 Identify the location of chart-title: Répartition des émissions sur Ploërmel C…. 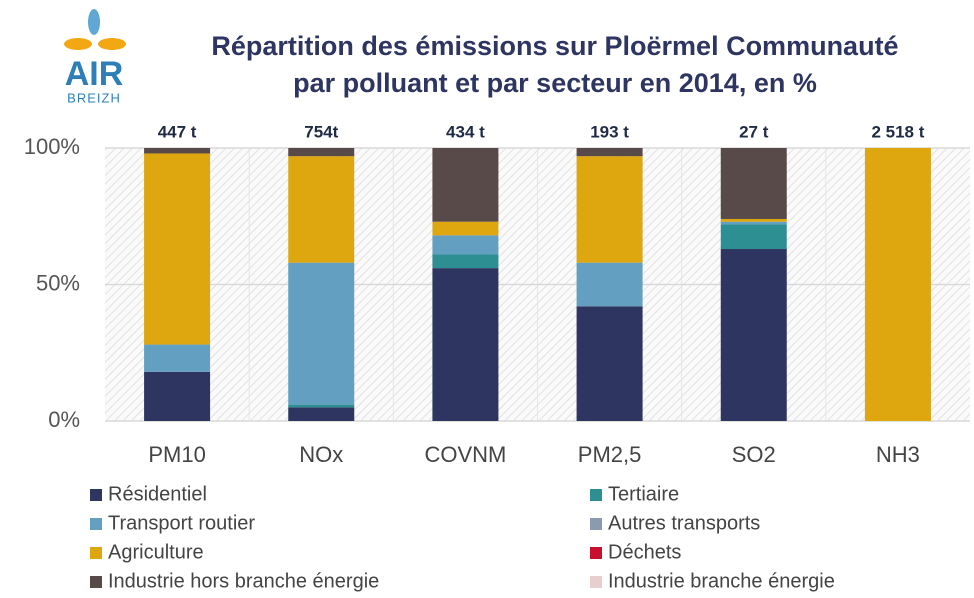
(555, 64).